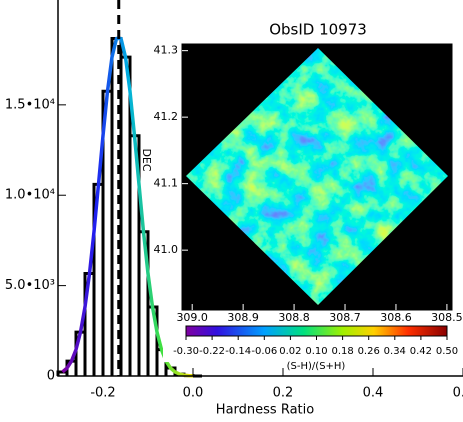  What do you see at coordinates (243, 317) in the screenshot?
I see `x-tick-label: 308.9` at bounding box center [243, 317].